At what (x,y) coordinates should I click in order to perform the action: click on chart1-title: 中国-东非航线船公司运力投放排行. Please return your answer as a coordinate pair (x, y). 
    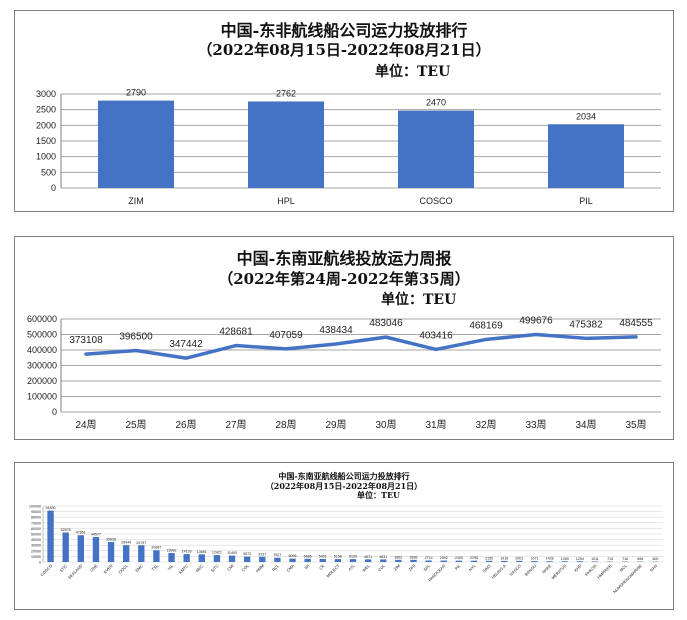
    Looking at the image, I should click on (344, 30).